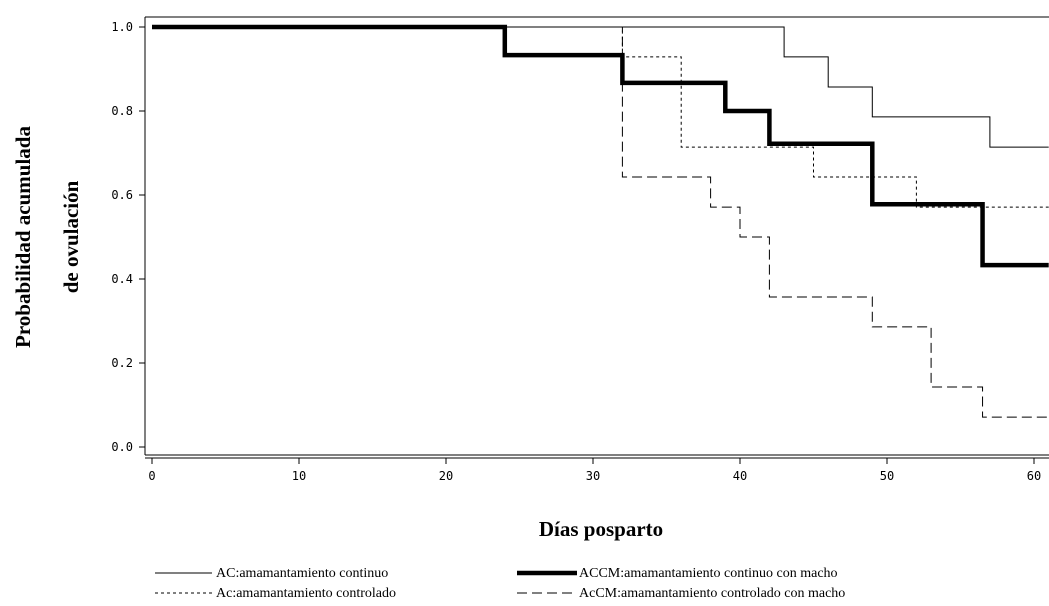  What do you see at coordinates (302, 573) in the screenshot?
I see `legend-label: AC:amamantamiento continuo` at bounding box center [302, 573].